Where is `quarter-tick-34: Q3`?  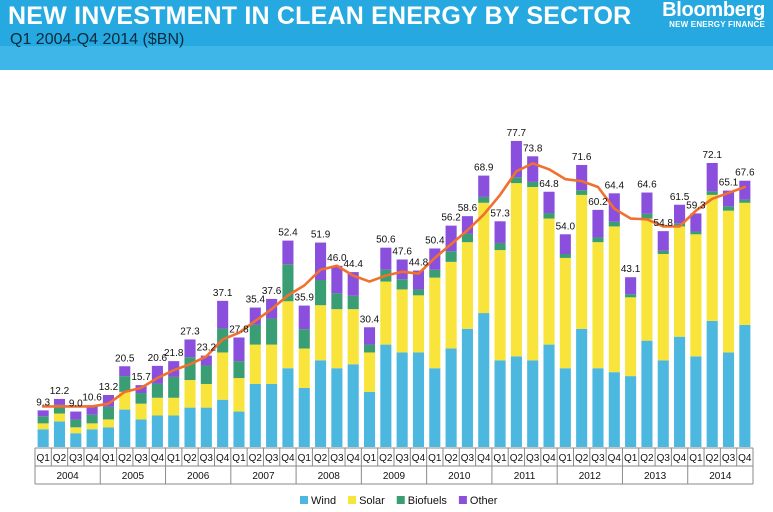 quarter-tick-34: Q3 is located at coordinates (598, 458).